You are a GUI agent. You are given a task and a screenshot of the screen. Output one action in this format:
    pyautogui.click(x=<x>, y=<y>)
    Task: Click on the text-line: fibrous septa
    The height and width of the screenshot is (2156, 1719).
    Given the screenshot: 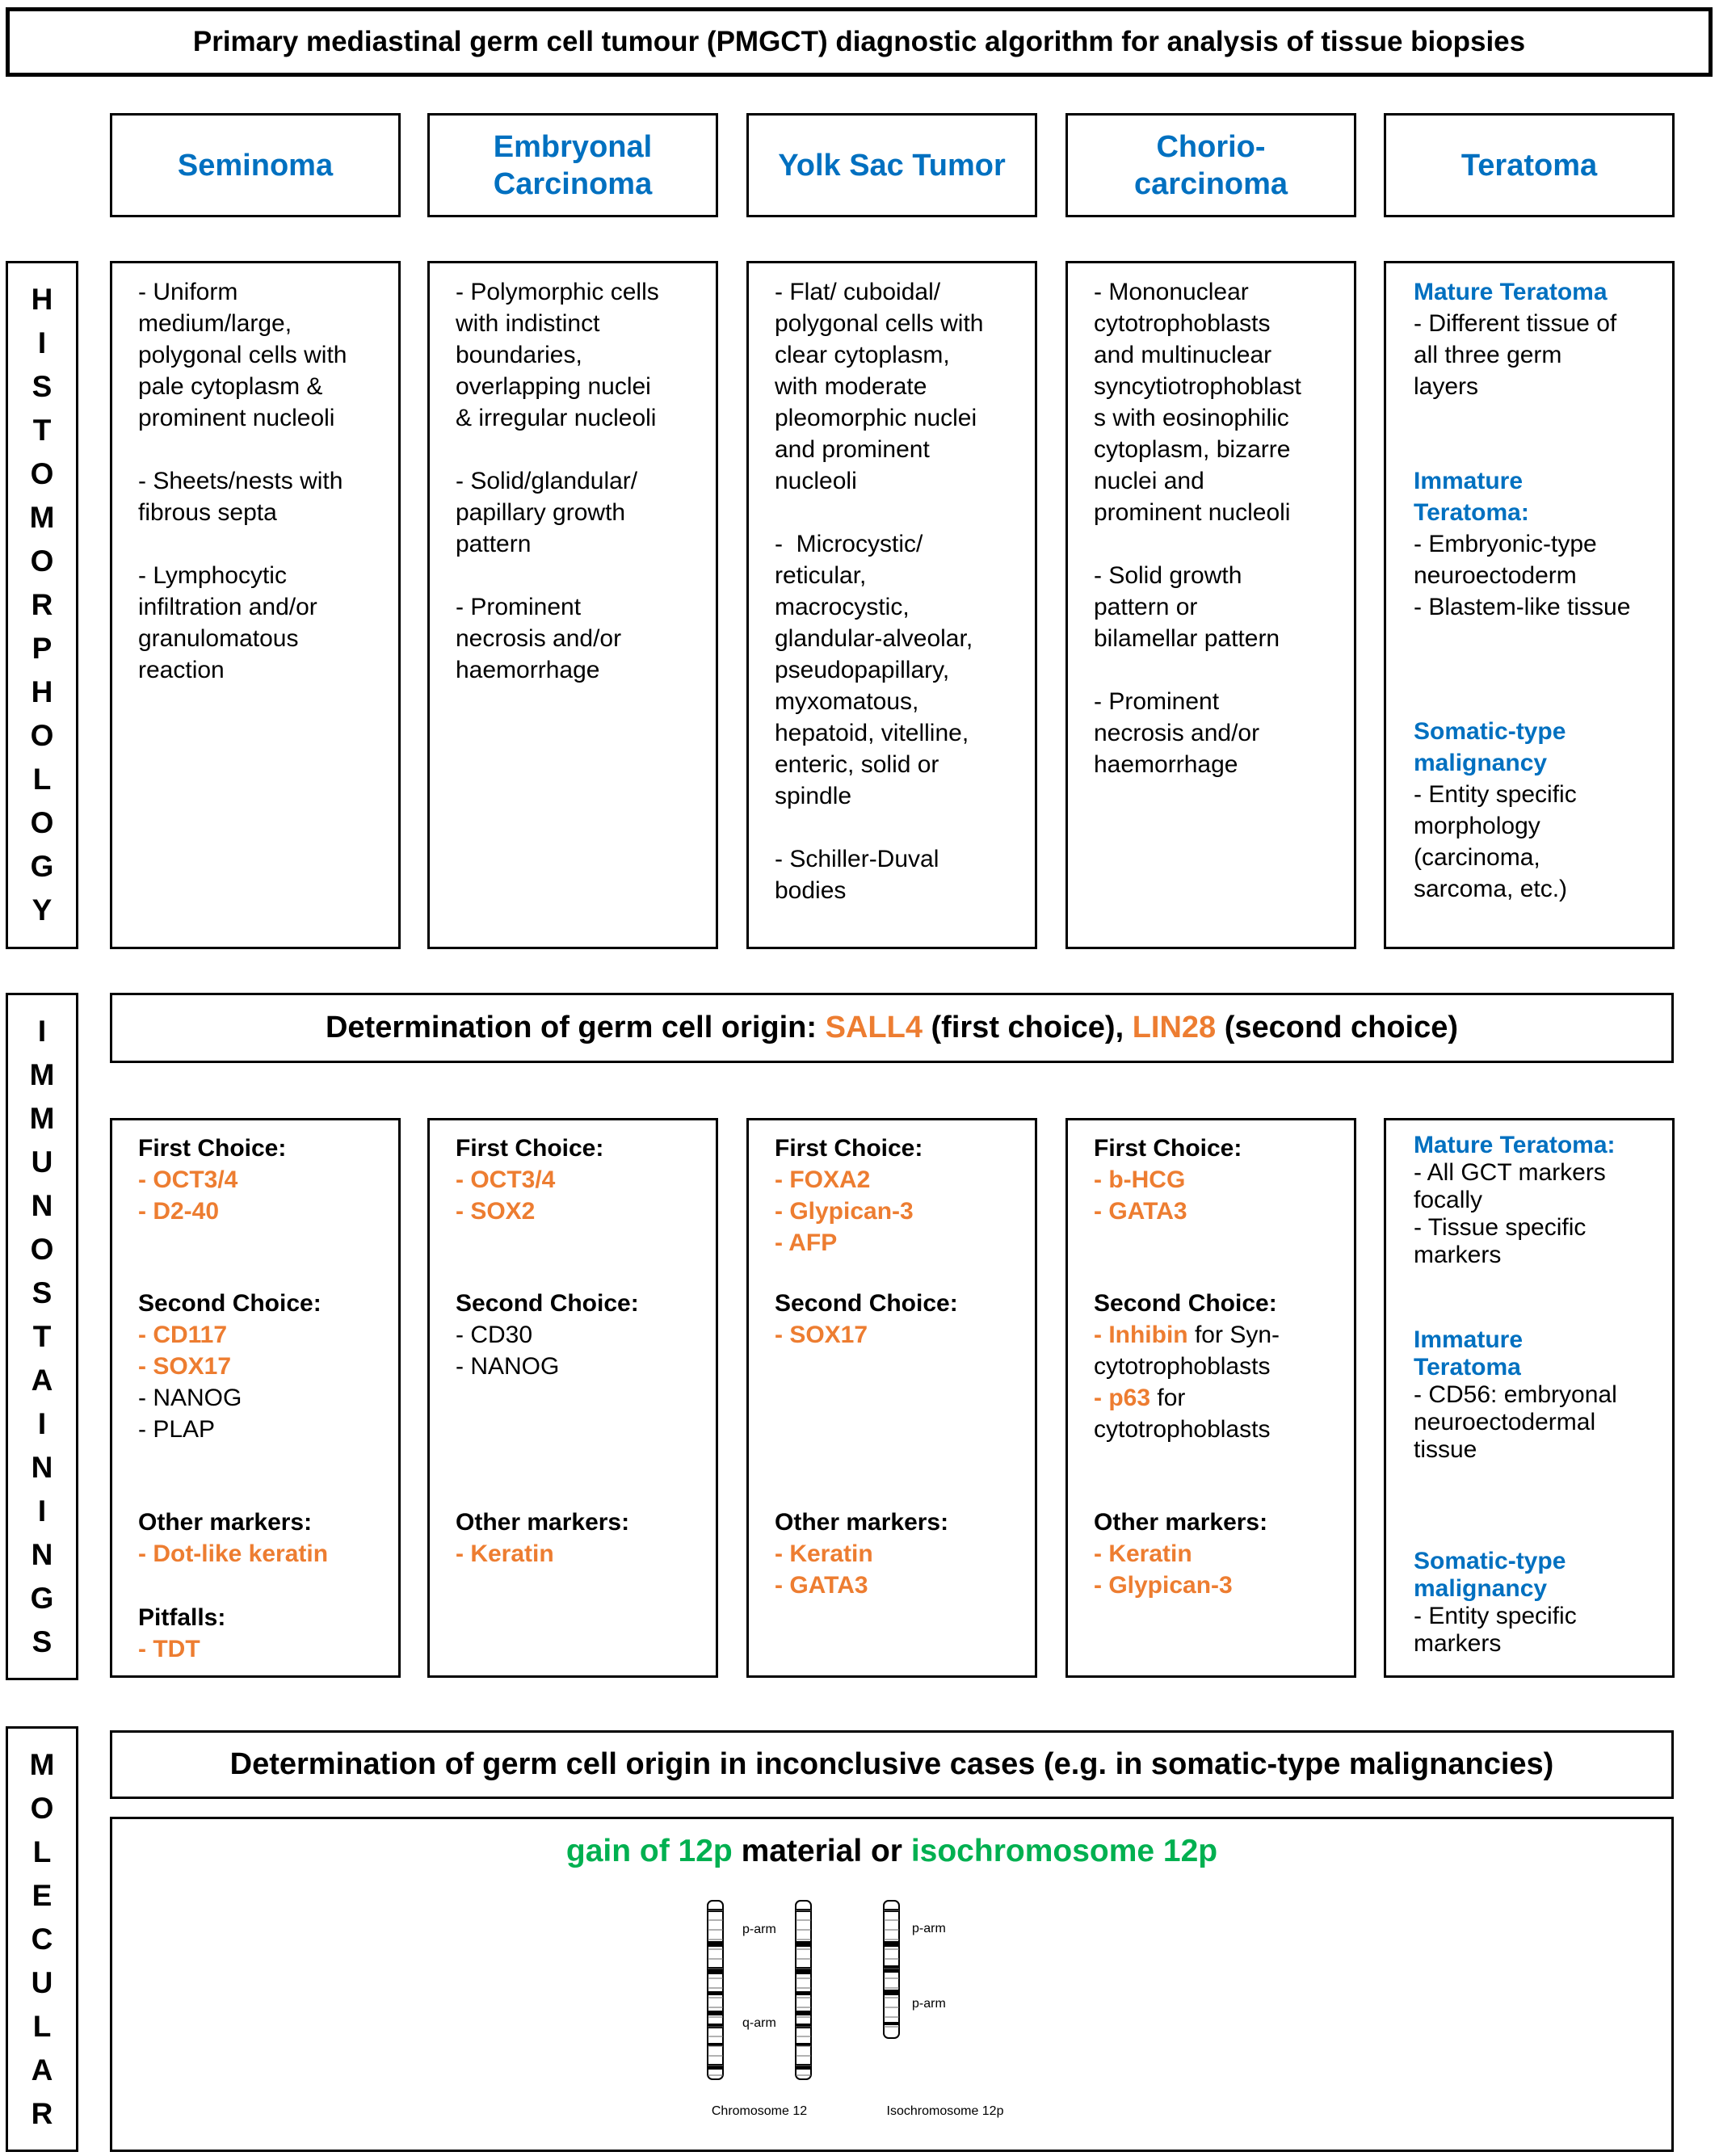 What is the action you would take?
    pyautogui.click(x=207, y=512)
    